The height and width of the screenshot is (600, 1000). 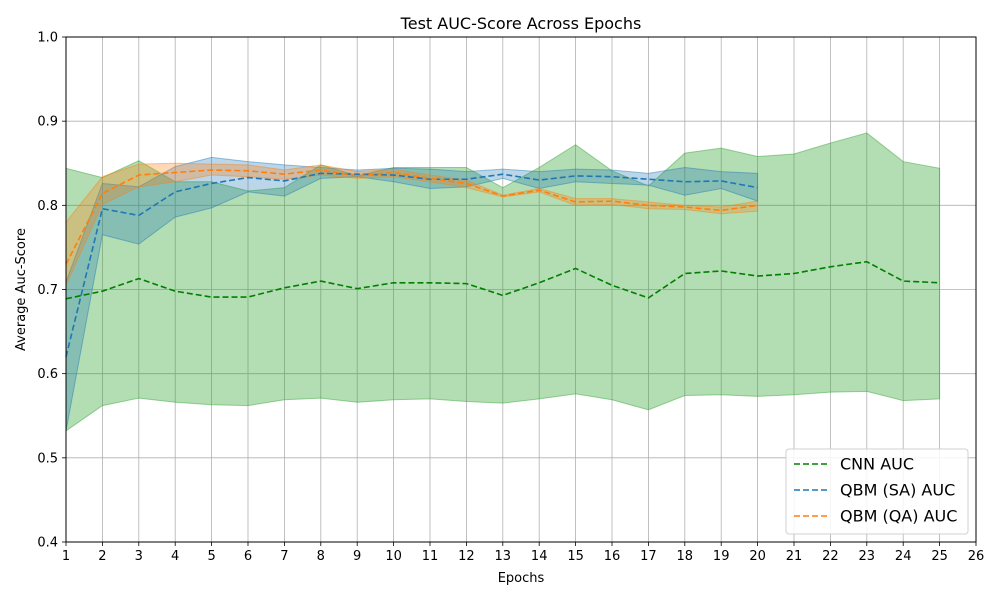 What do you see at coordinates (66, 556) in the screenshot?
I see `x-tick-label: 1` at bounding box center [66, 556].